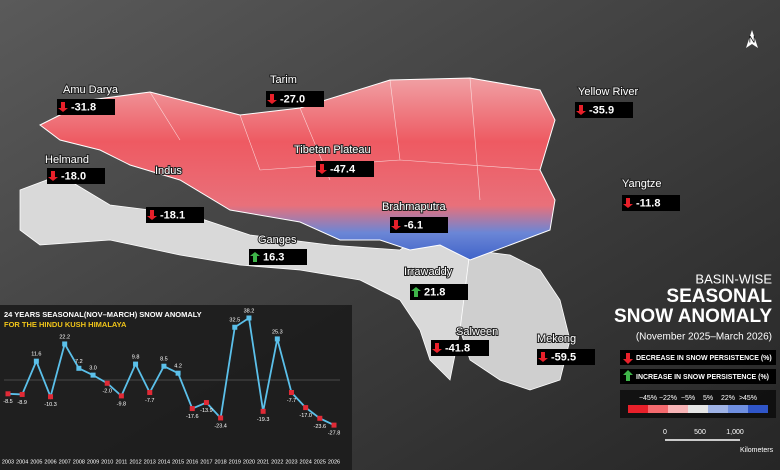  I want to click on basin-name: Tibetan Plateau, so click(332, 150).